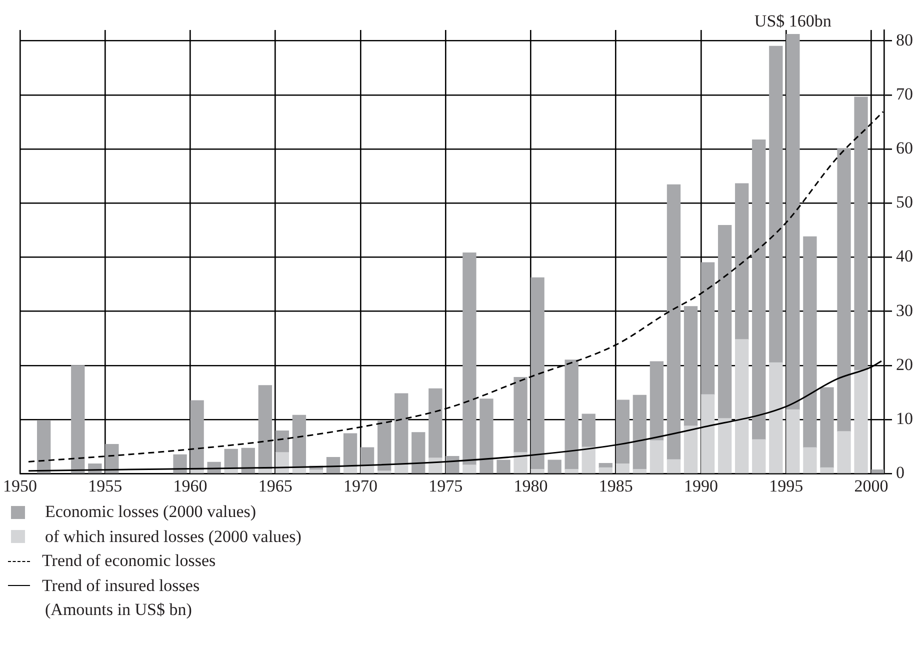  I want to click on y-tick-label: 40, so click(904, 256).